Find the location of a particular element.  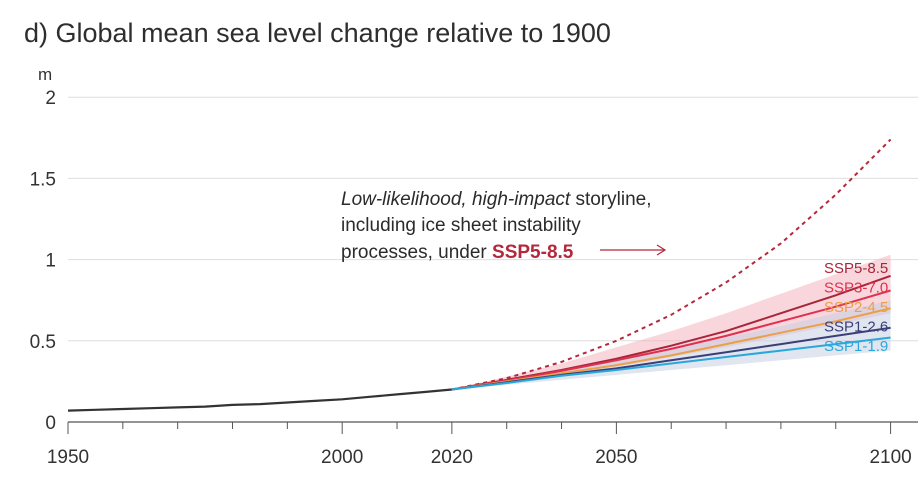

legend-entry: SSP2-4.5 is located at coordinates (856, 307).